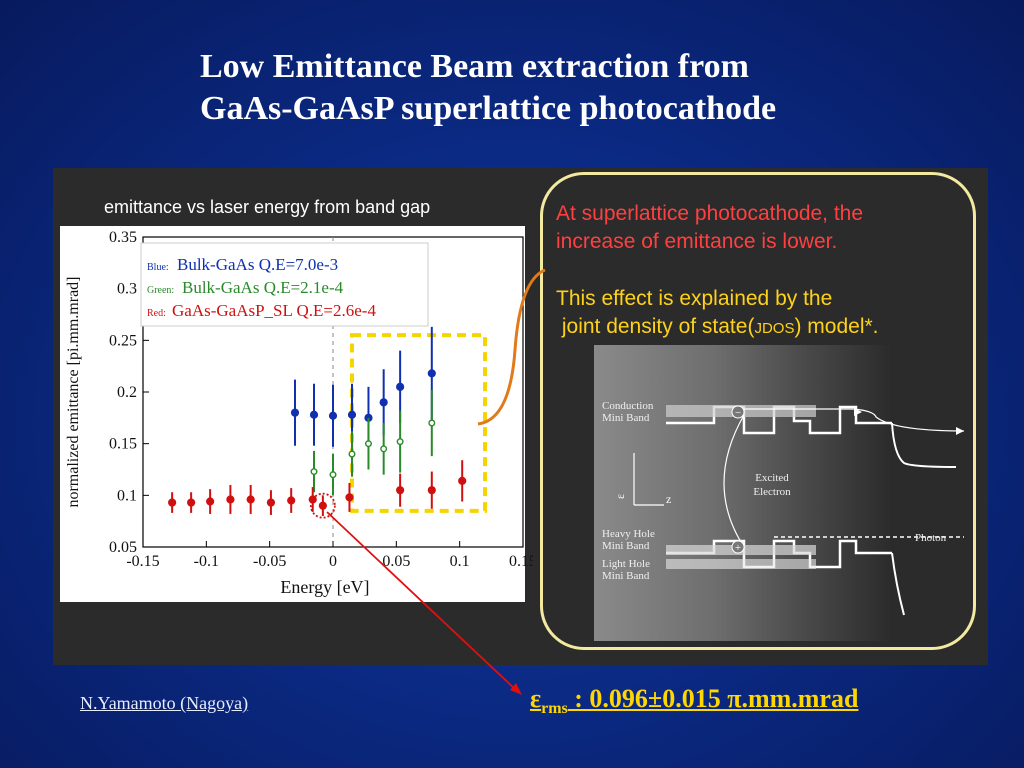  I want to click on conduction-label-2: Mini Band, so click(626, 418).